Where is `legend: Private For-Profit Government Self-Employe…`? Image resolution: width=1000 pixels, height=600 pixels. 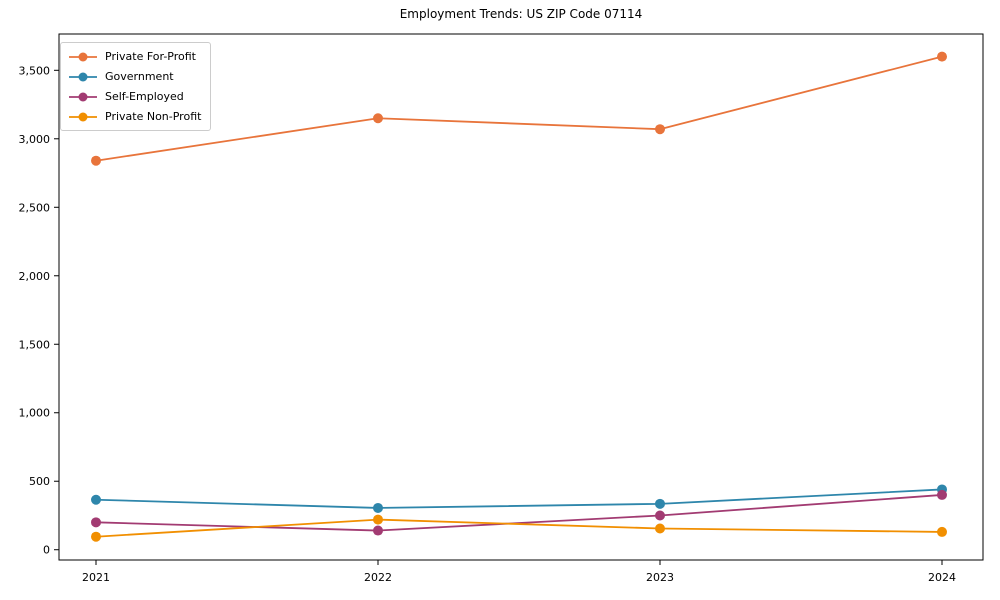
legend: Private For-Profit Government Self-Employe… is located at coordinates (136, 86).